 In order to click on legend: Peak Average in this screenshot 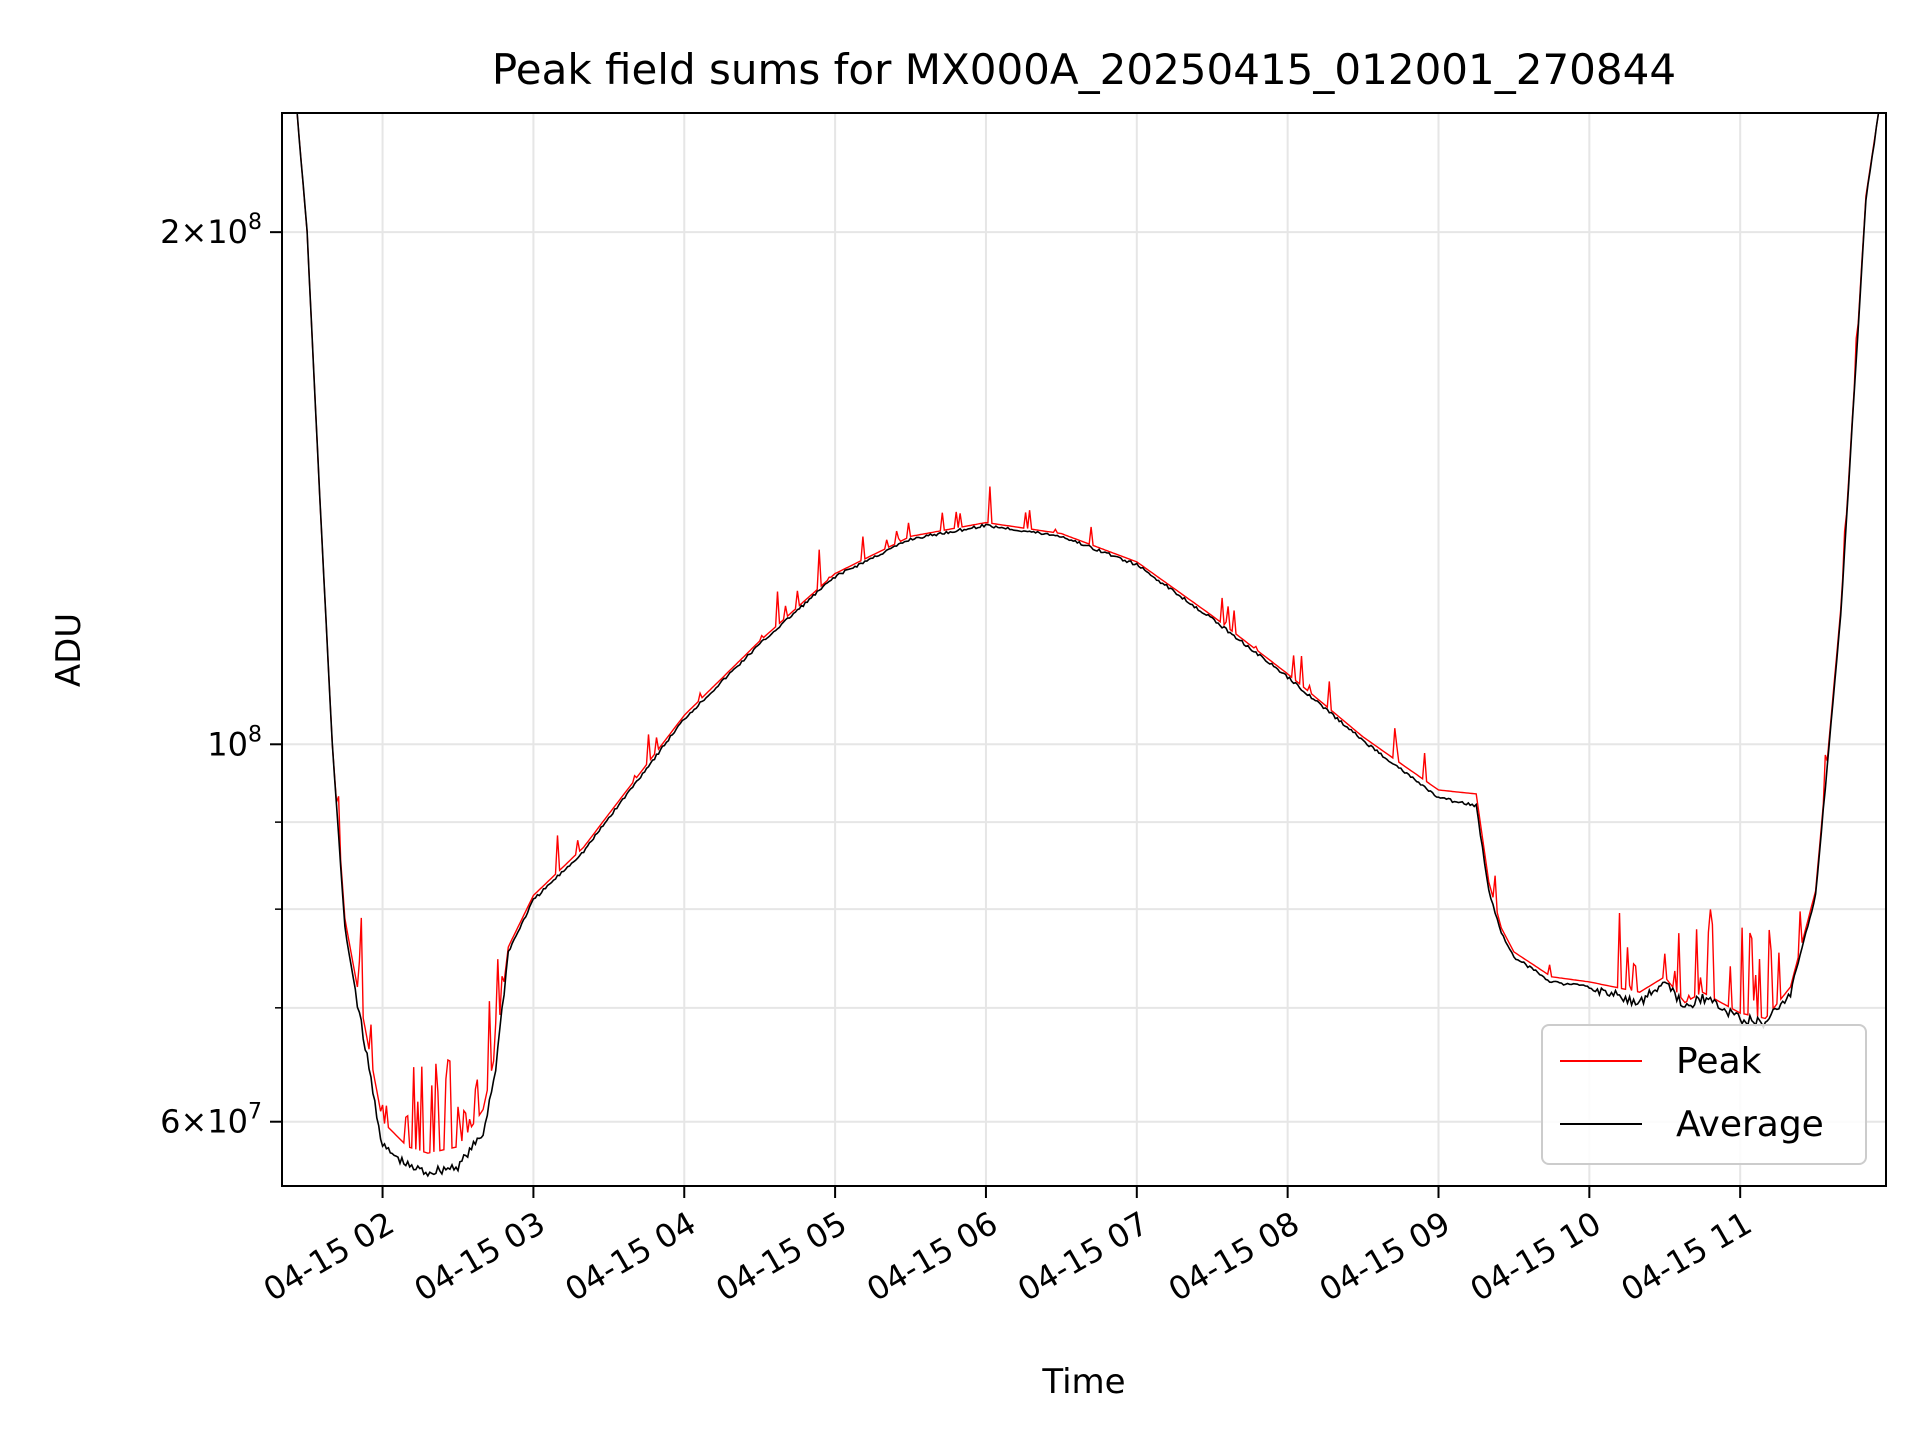, I will do `click(1704, 1094)`.